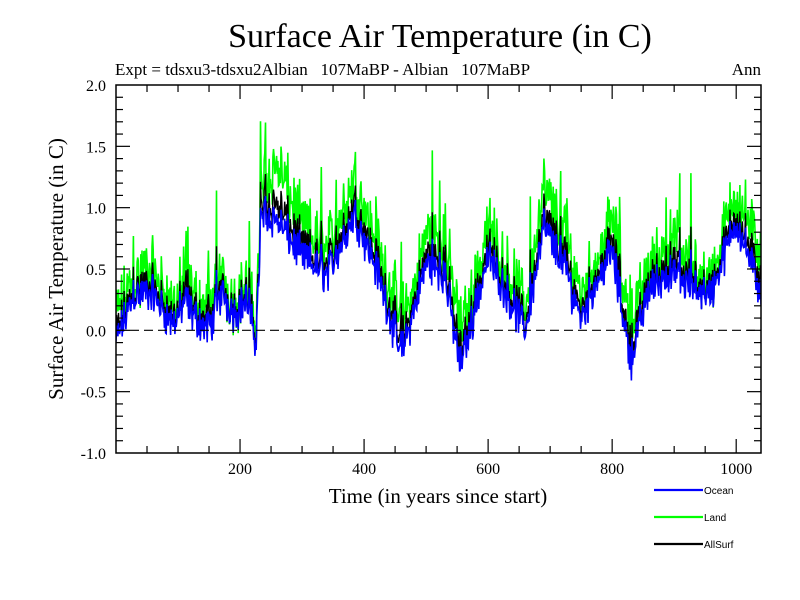  Describe the element at coordinates (364, 469) in the screenshot. I see `x-tick-label: 400` at that location.